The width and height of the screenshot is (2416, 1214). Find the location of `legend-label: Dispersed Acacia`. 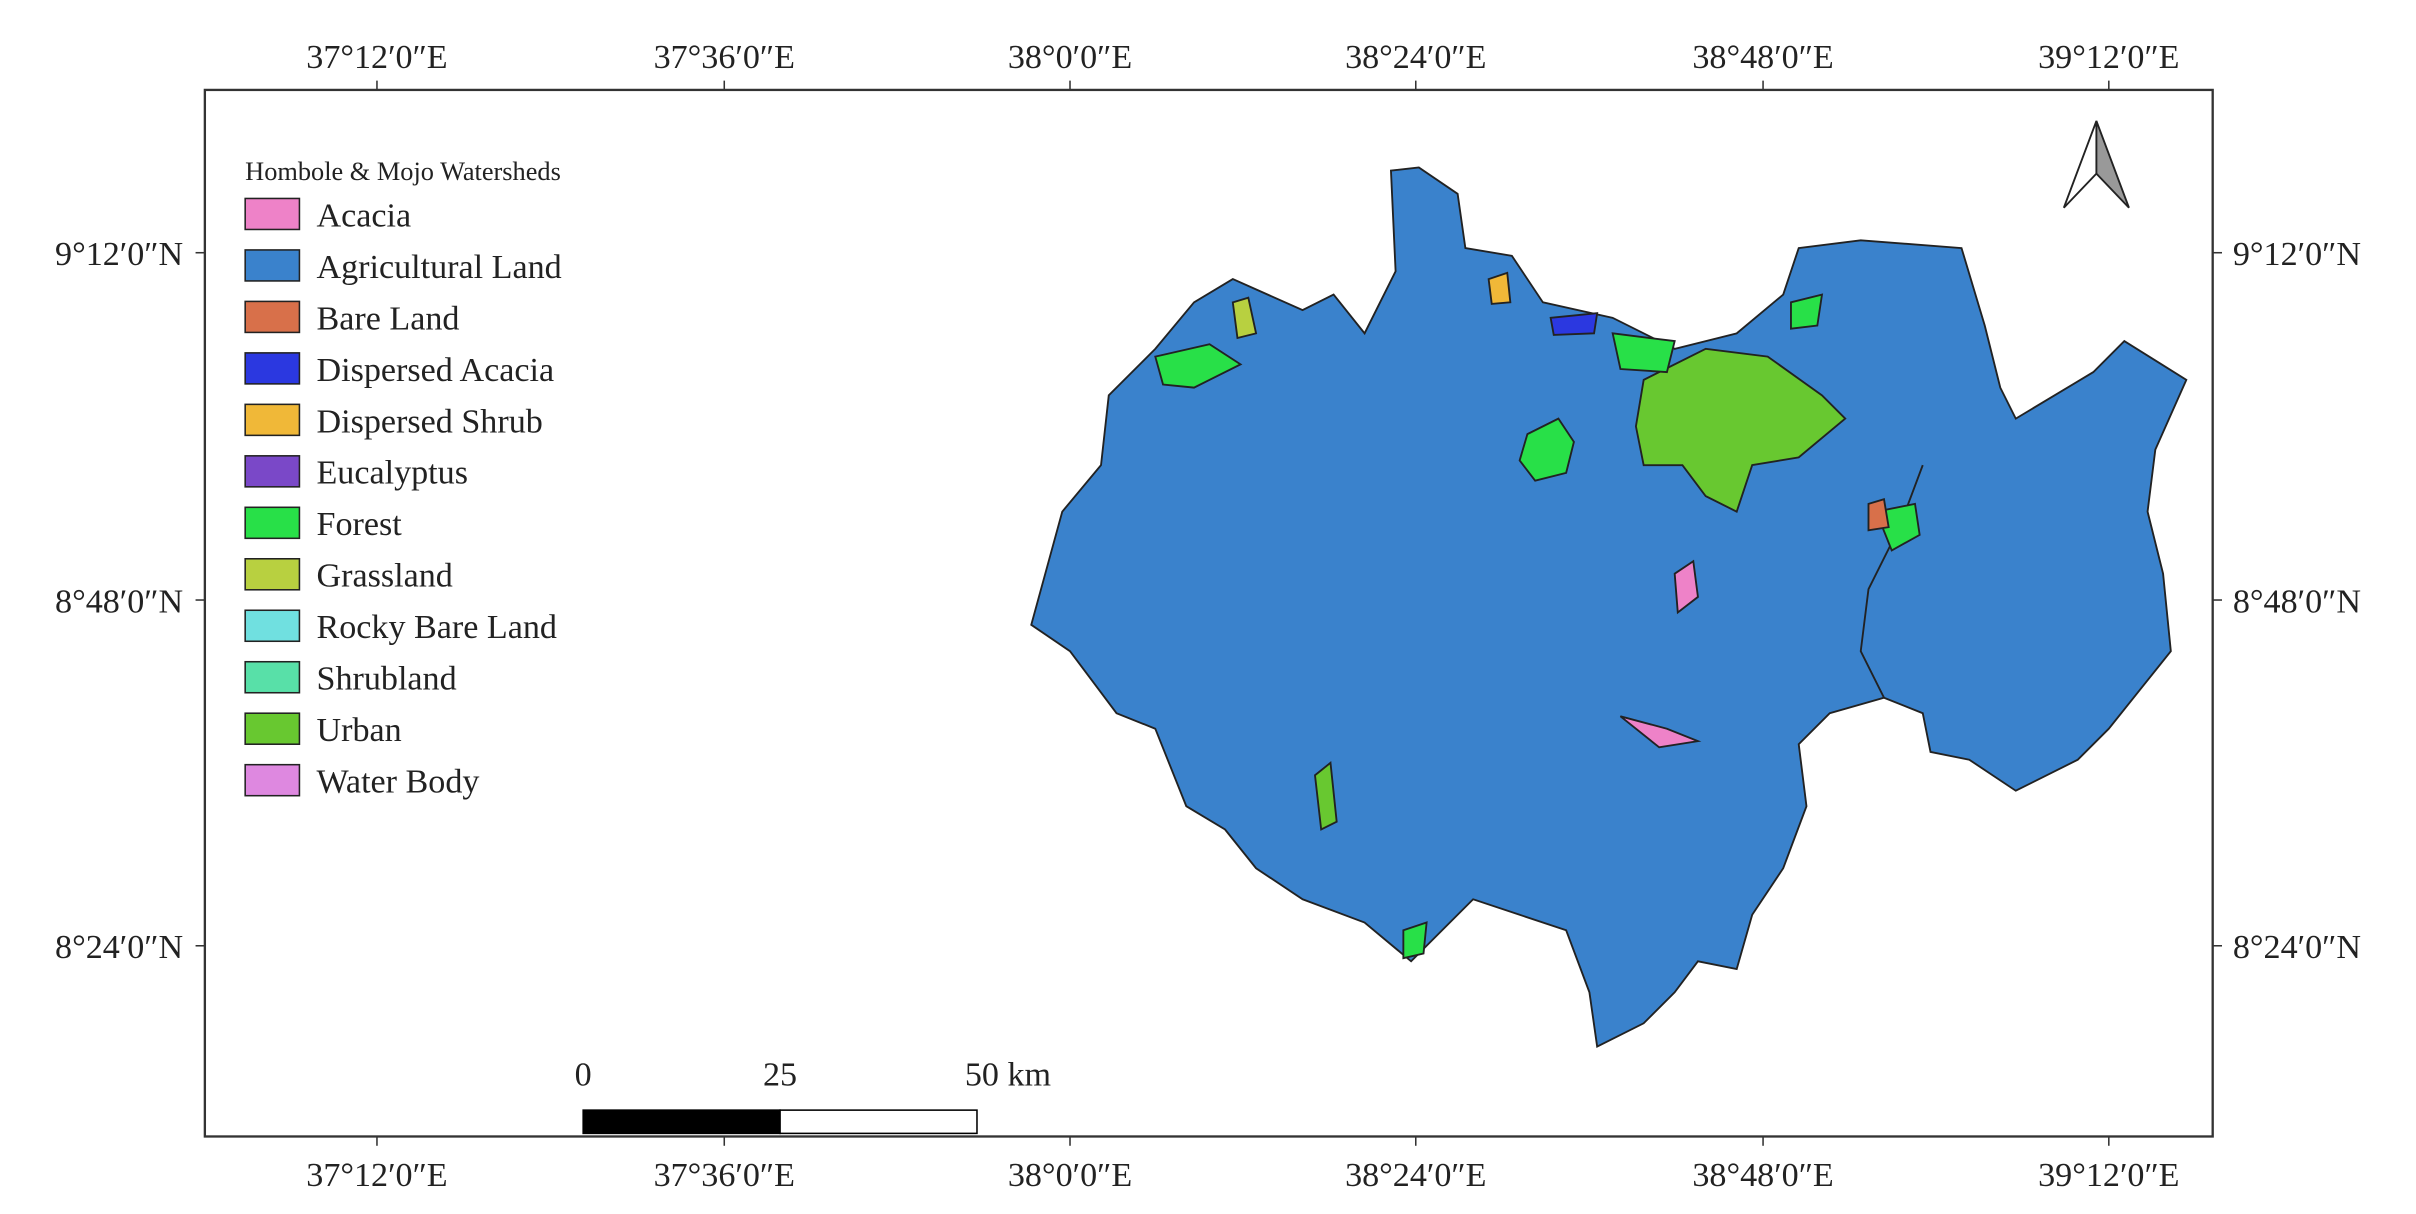

legend-label: Dispersed Acacia is located at coordinates (435, 370).